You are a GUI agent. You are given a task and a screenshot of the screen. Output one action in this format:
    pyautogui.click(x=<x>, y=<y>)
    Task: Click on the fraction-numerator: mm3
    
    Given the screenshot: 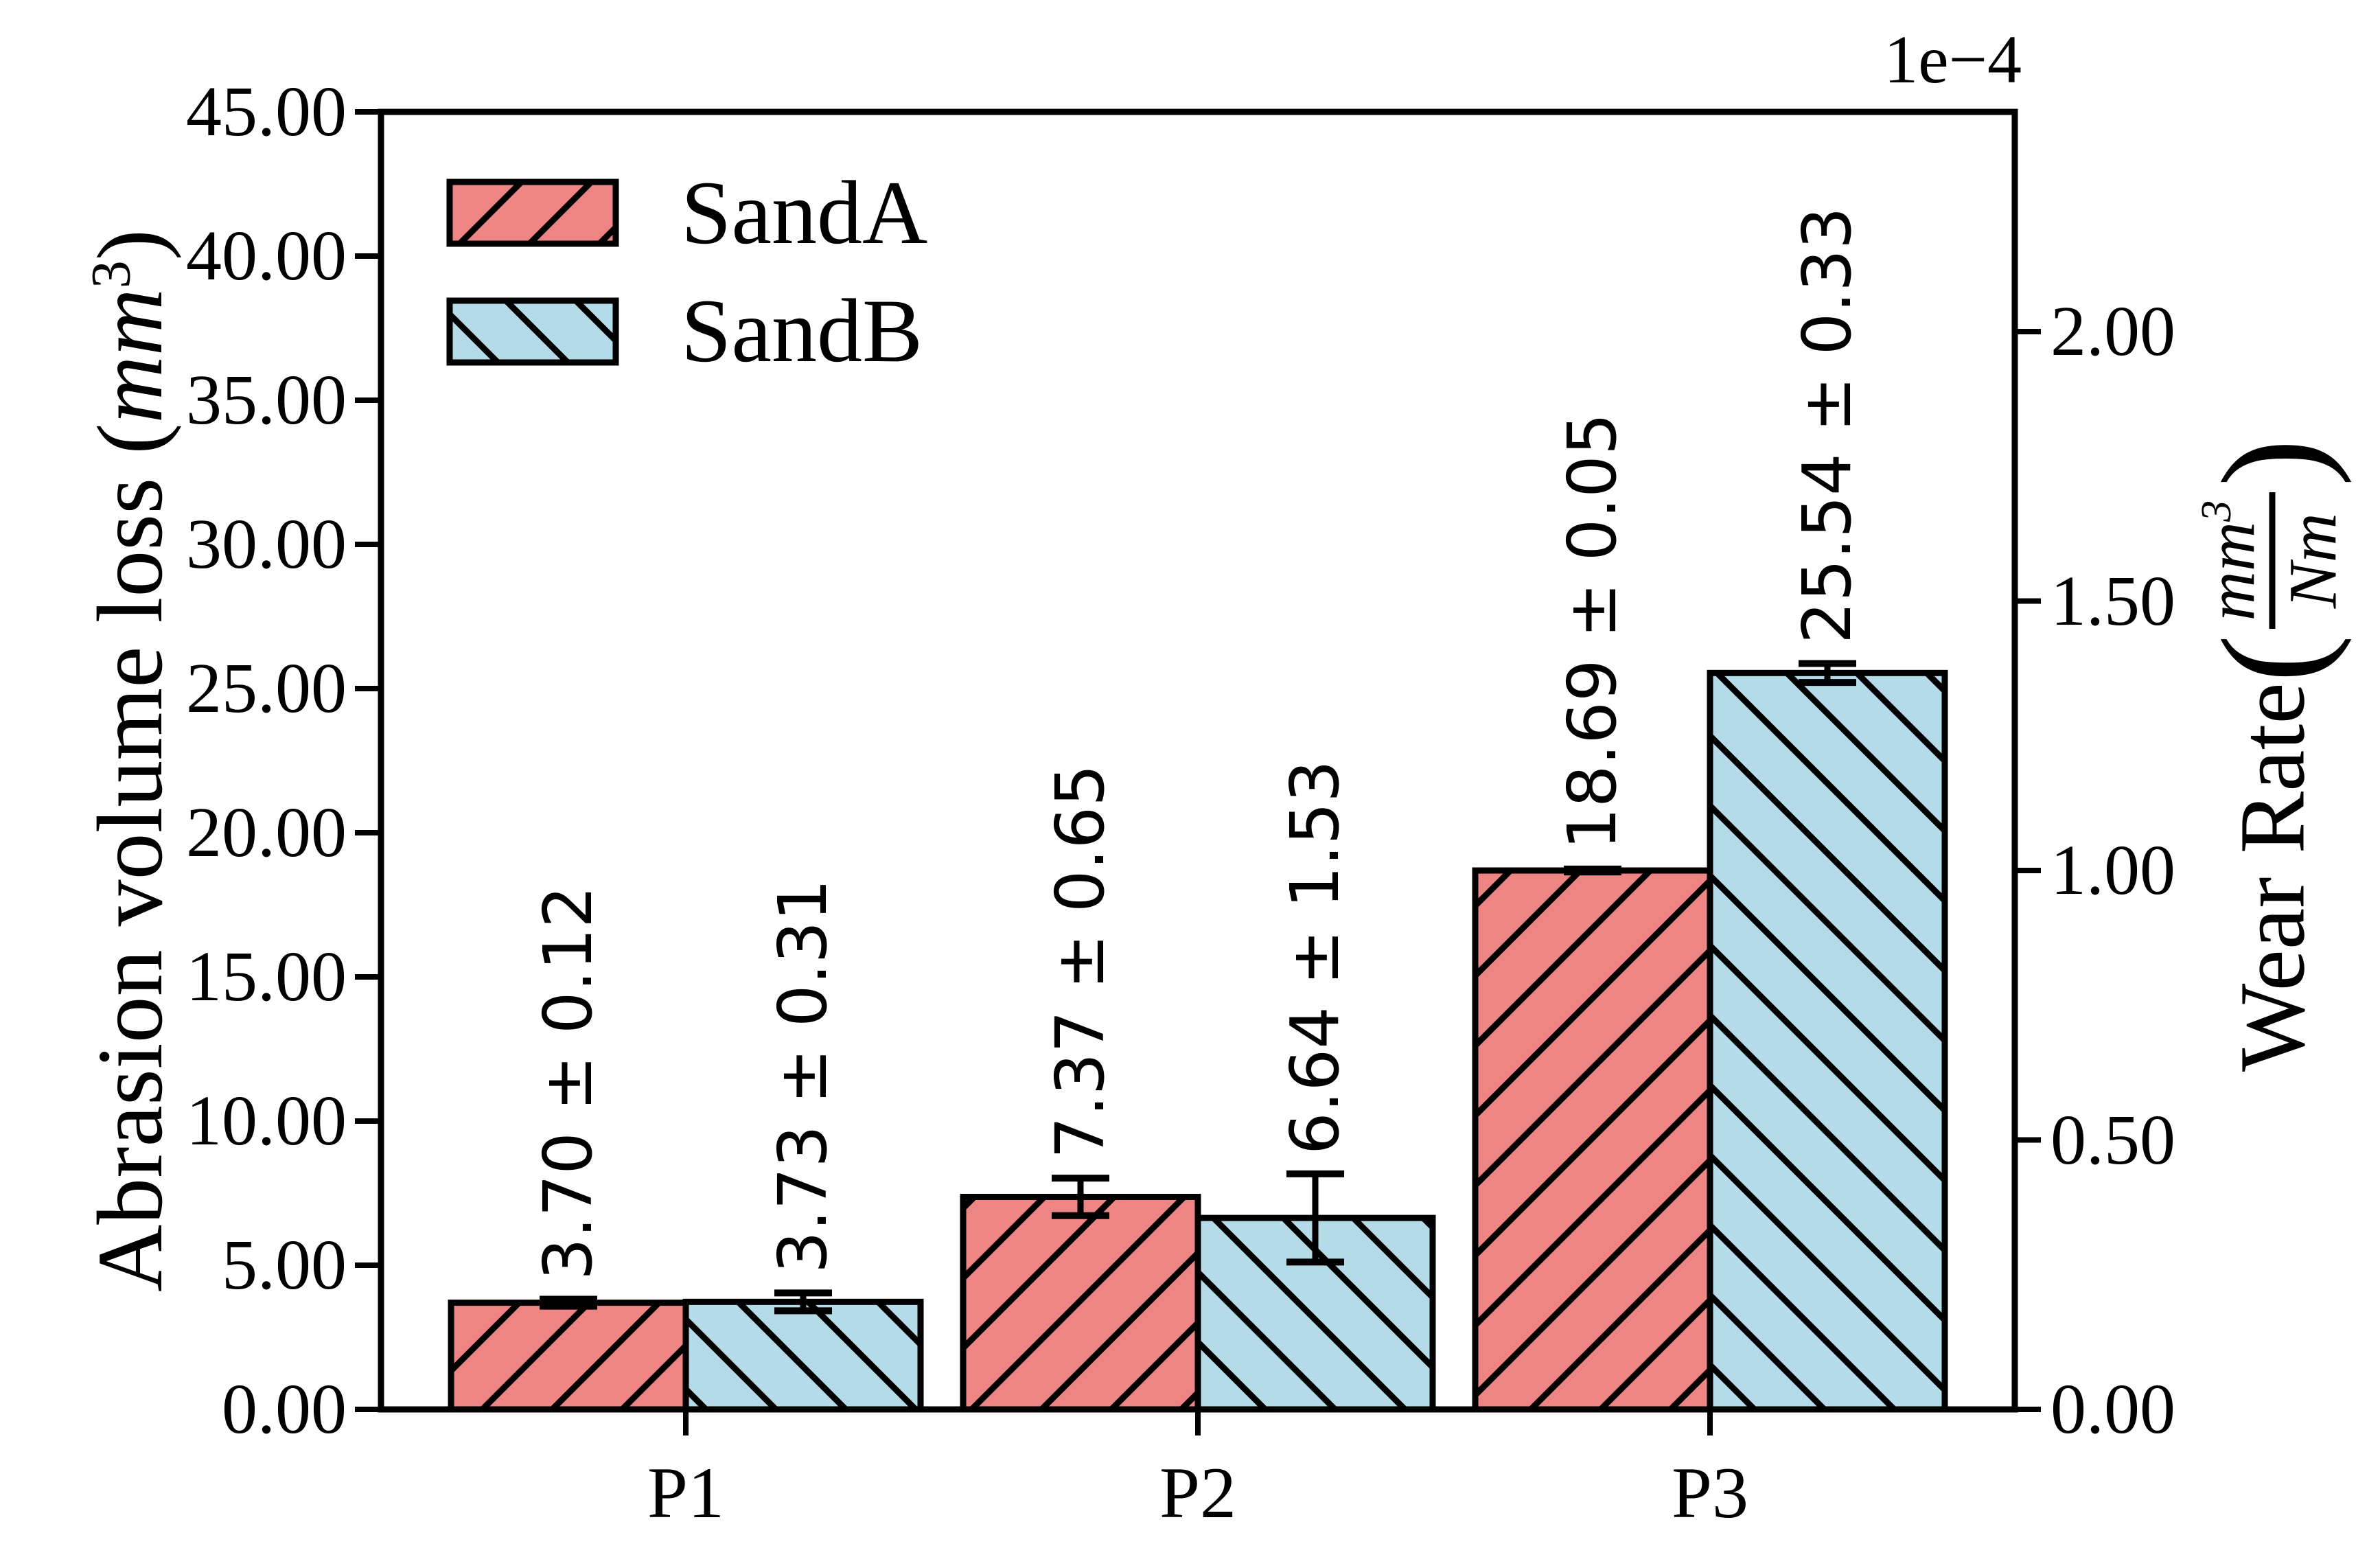 What is the action you would take?
    pyautogui.click(x=2231, y=560)
    